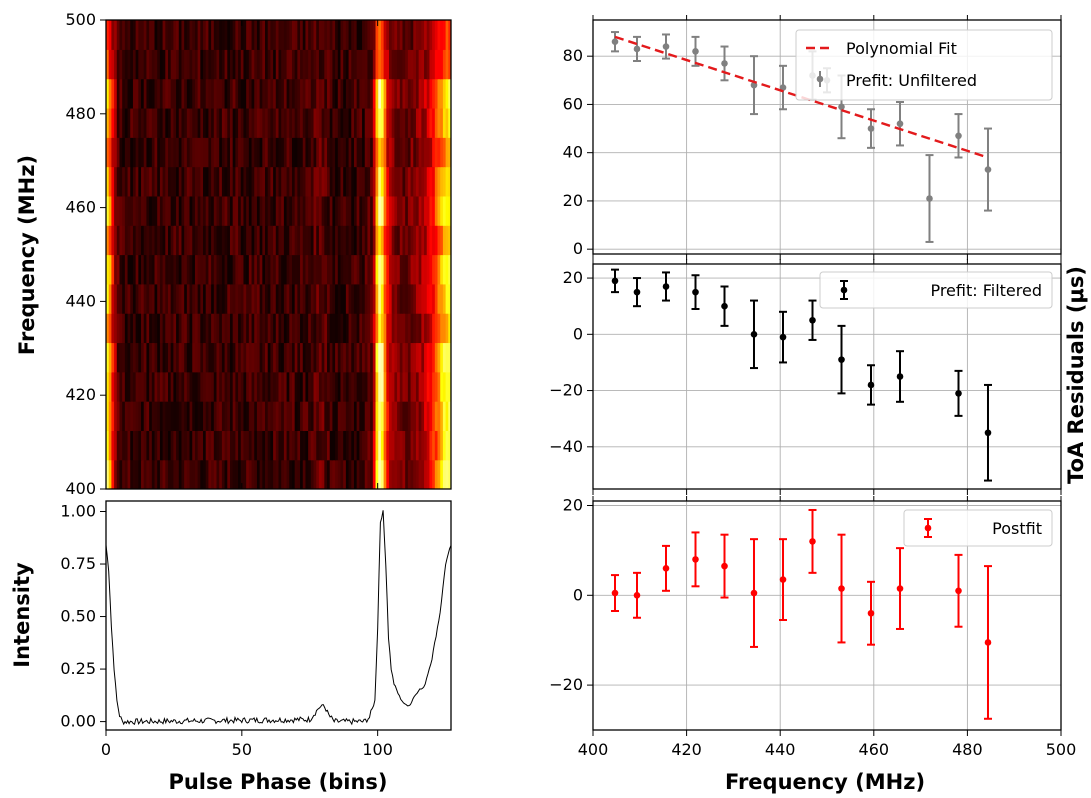  I want to click on heatmap-ytick-label: 460, so click(80, 207).